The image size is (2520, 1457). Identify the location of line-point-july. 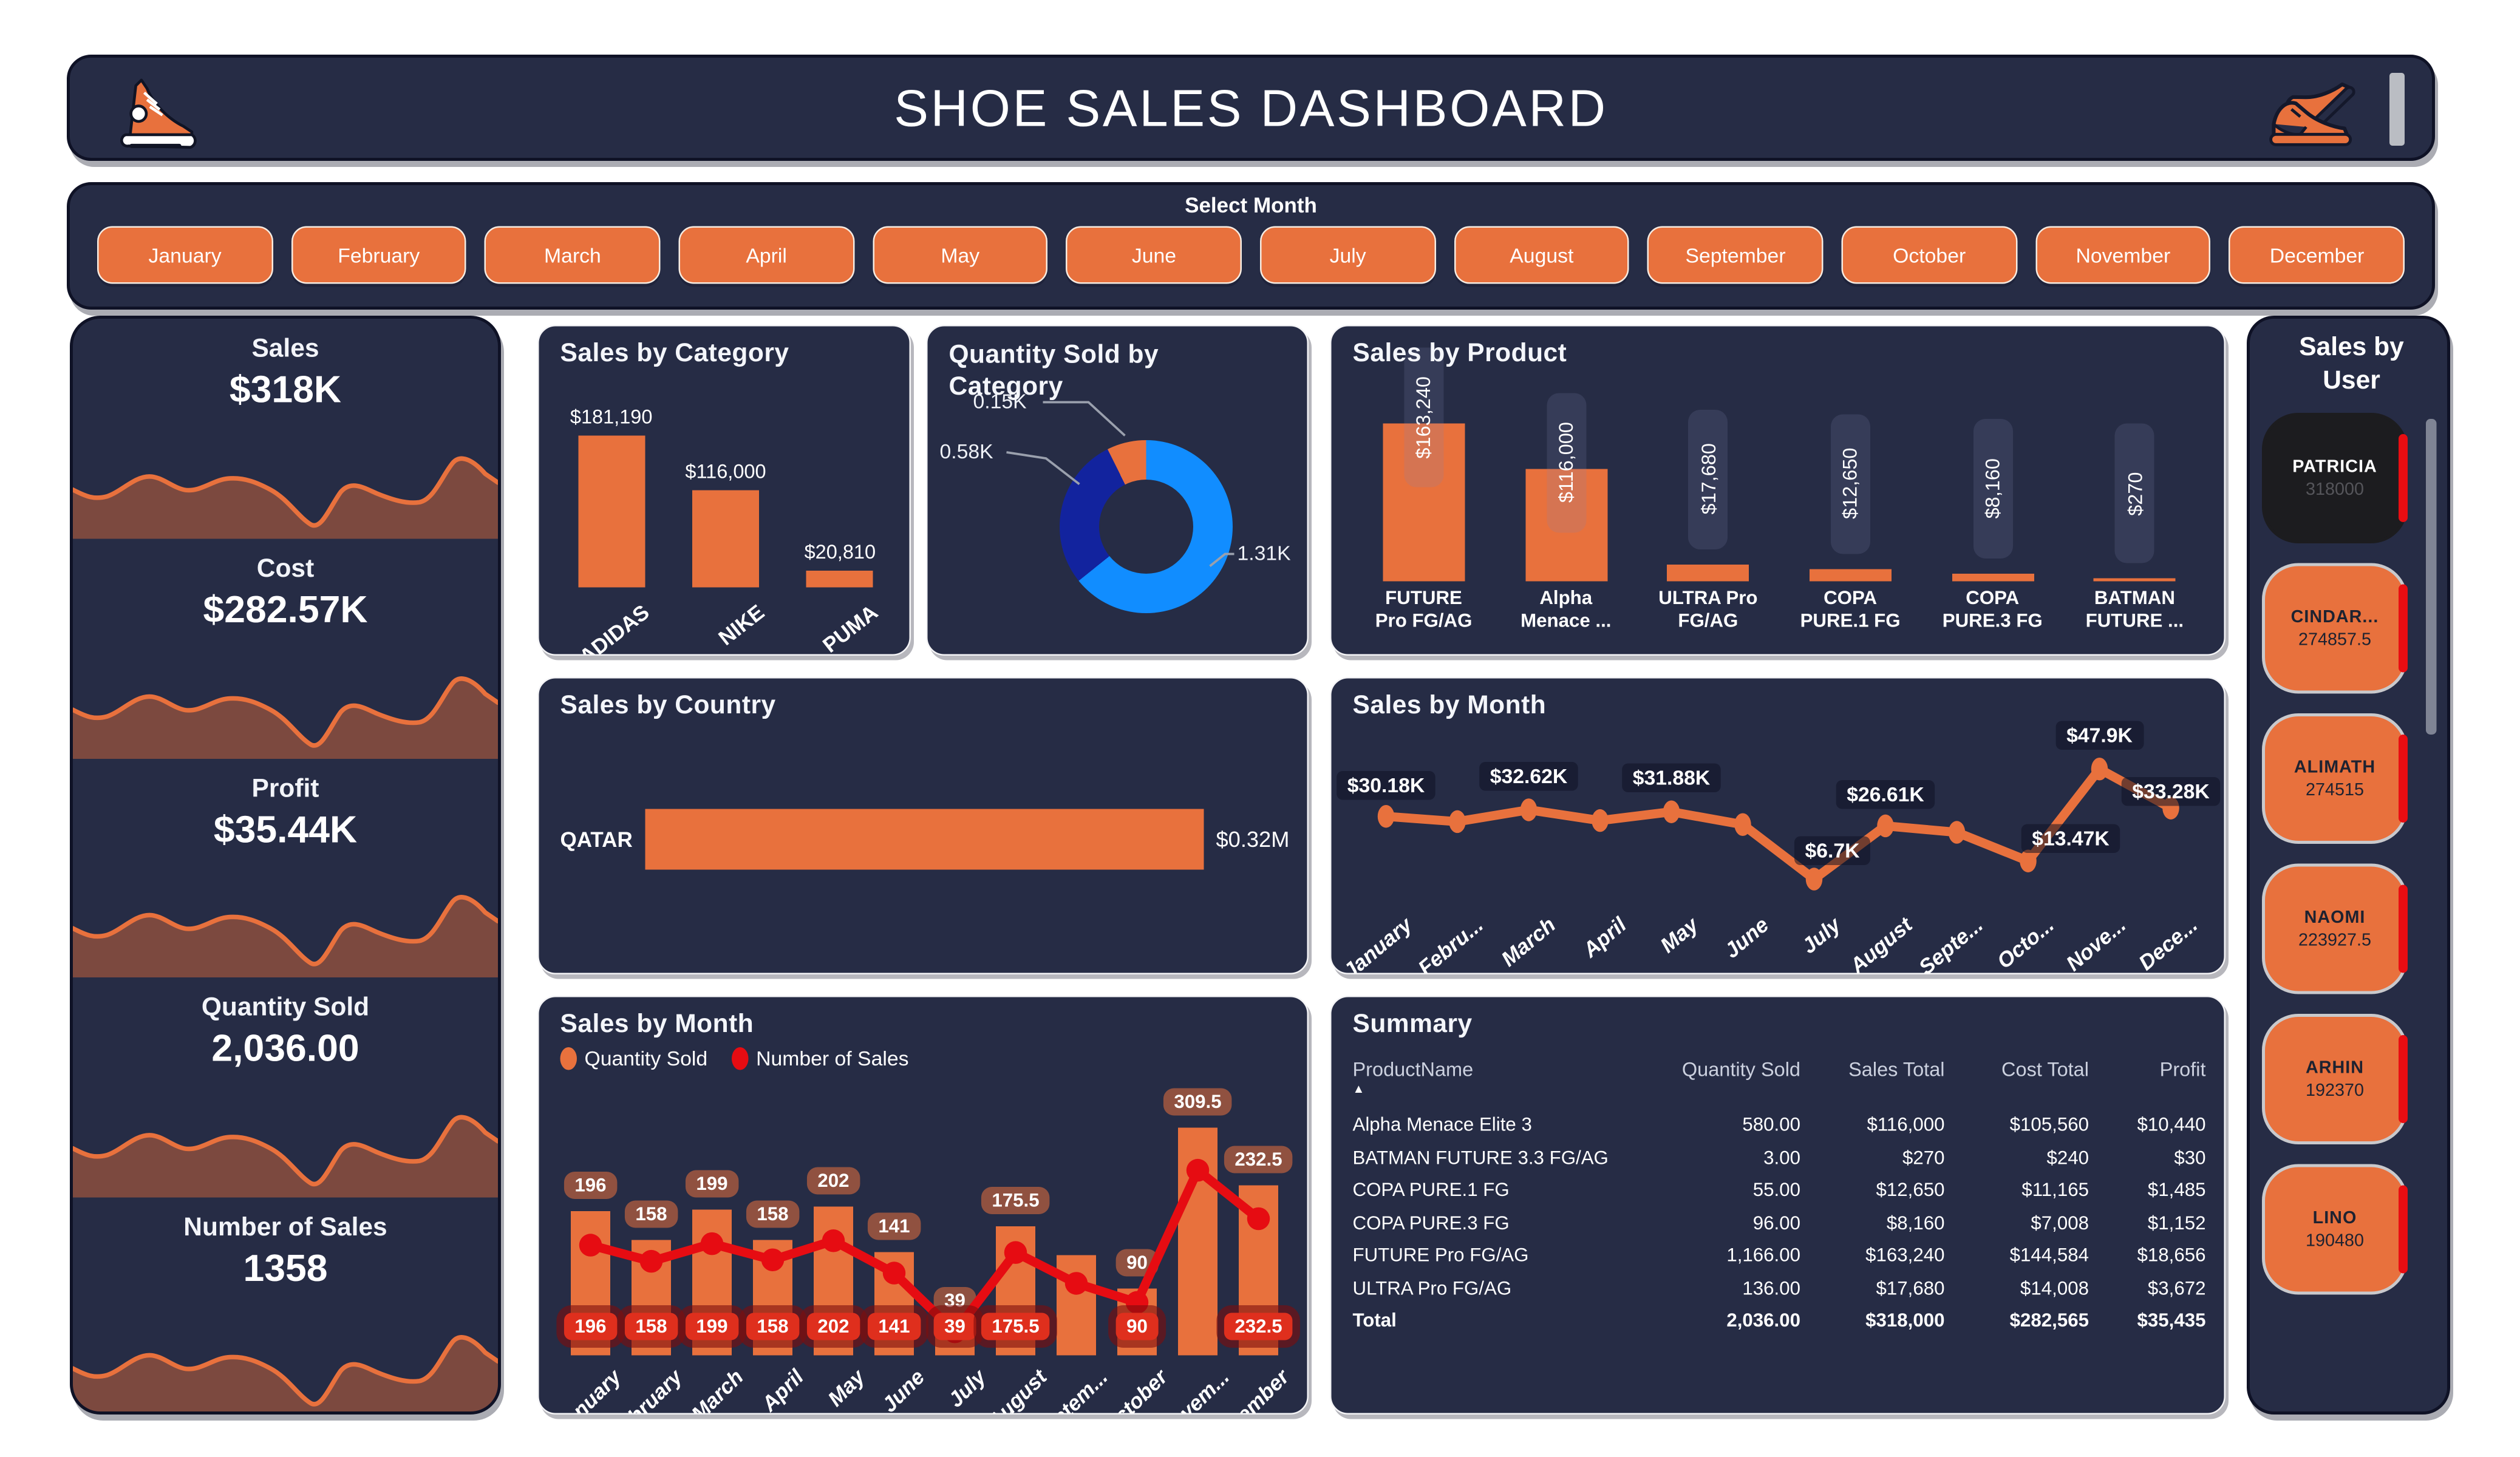
(1814, 879).